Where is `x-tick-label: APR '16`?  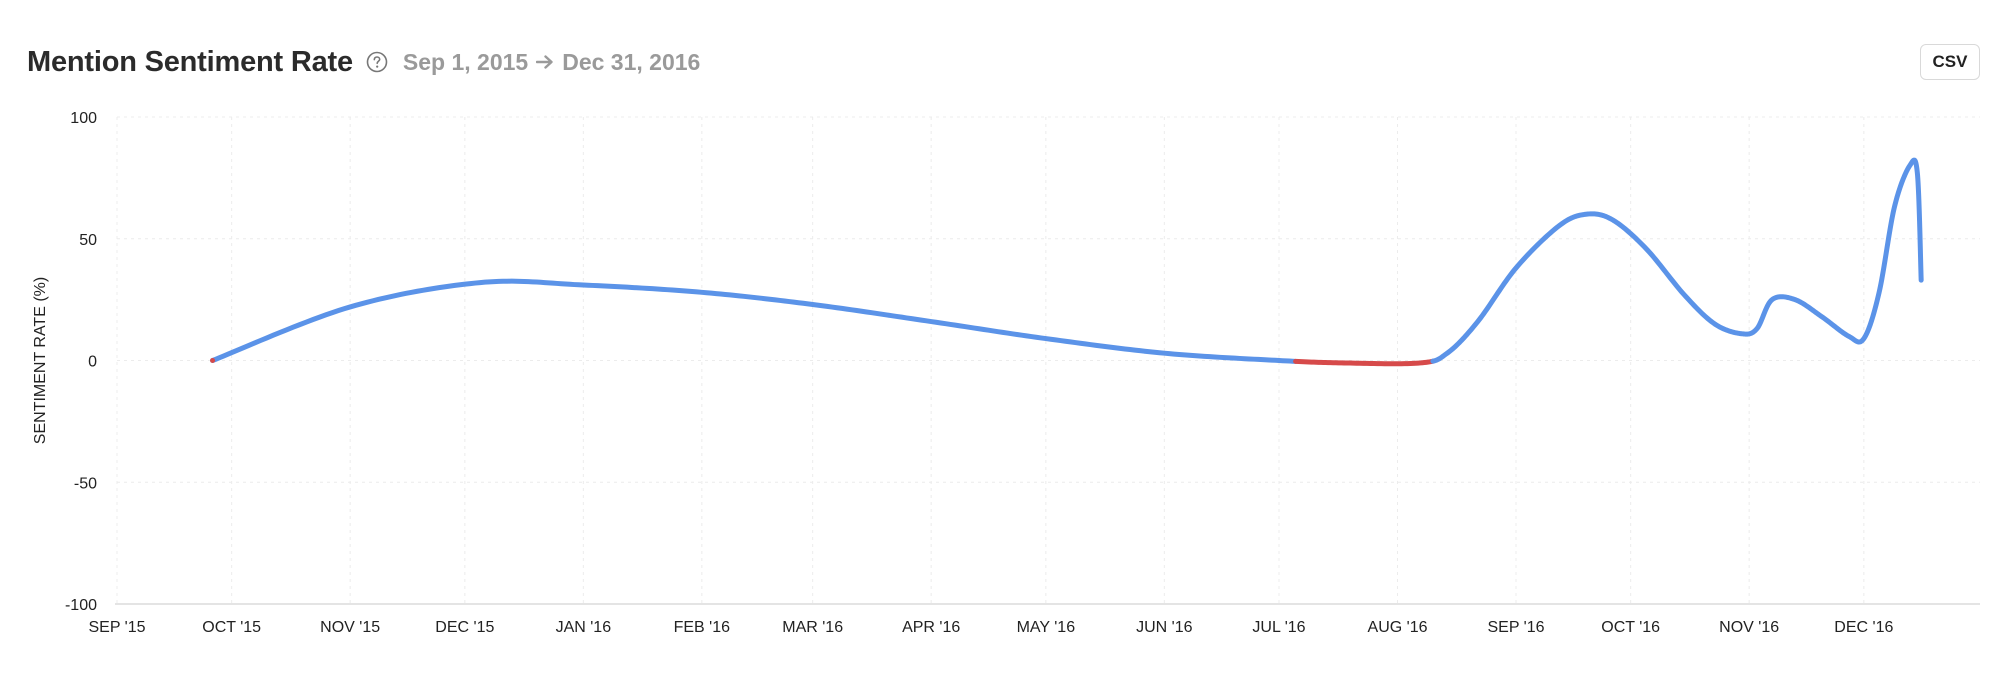 x-tick-label: APR '16 is located at coordinates (931, 627).